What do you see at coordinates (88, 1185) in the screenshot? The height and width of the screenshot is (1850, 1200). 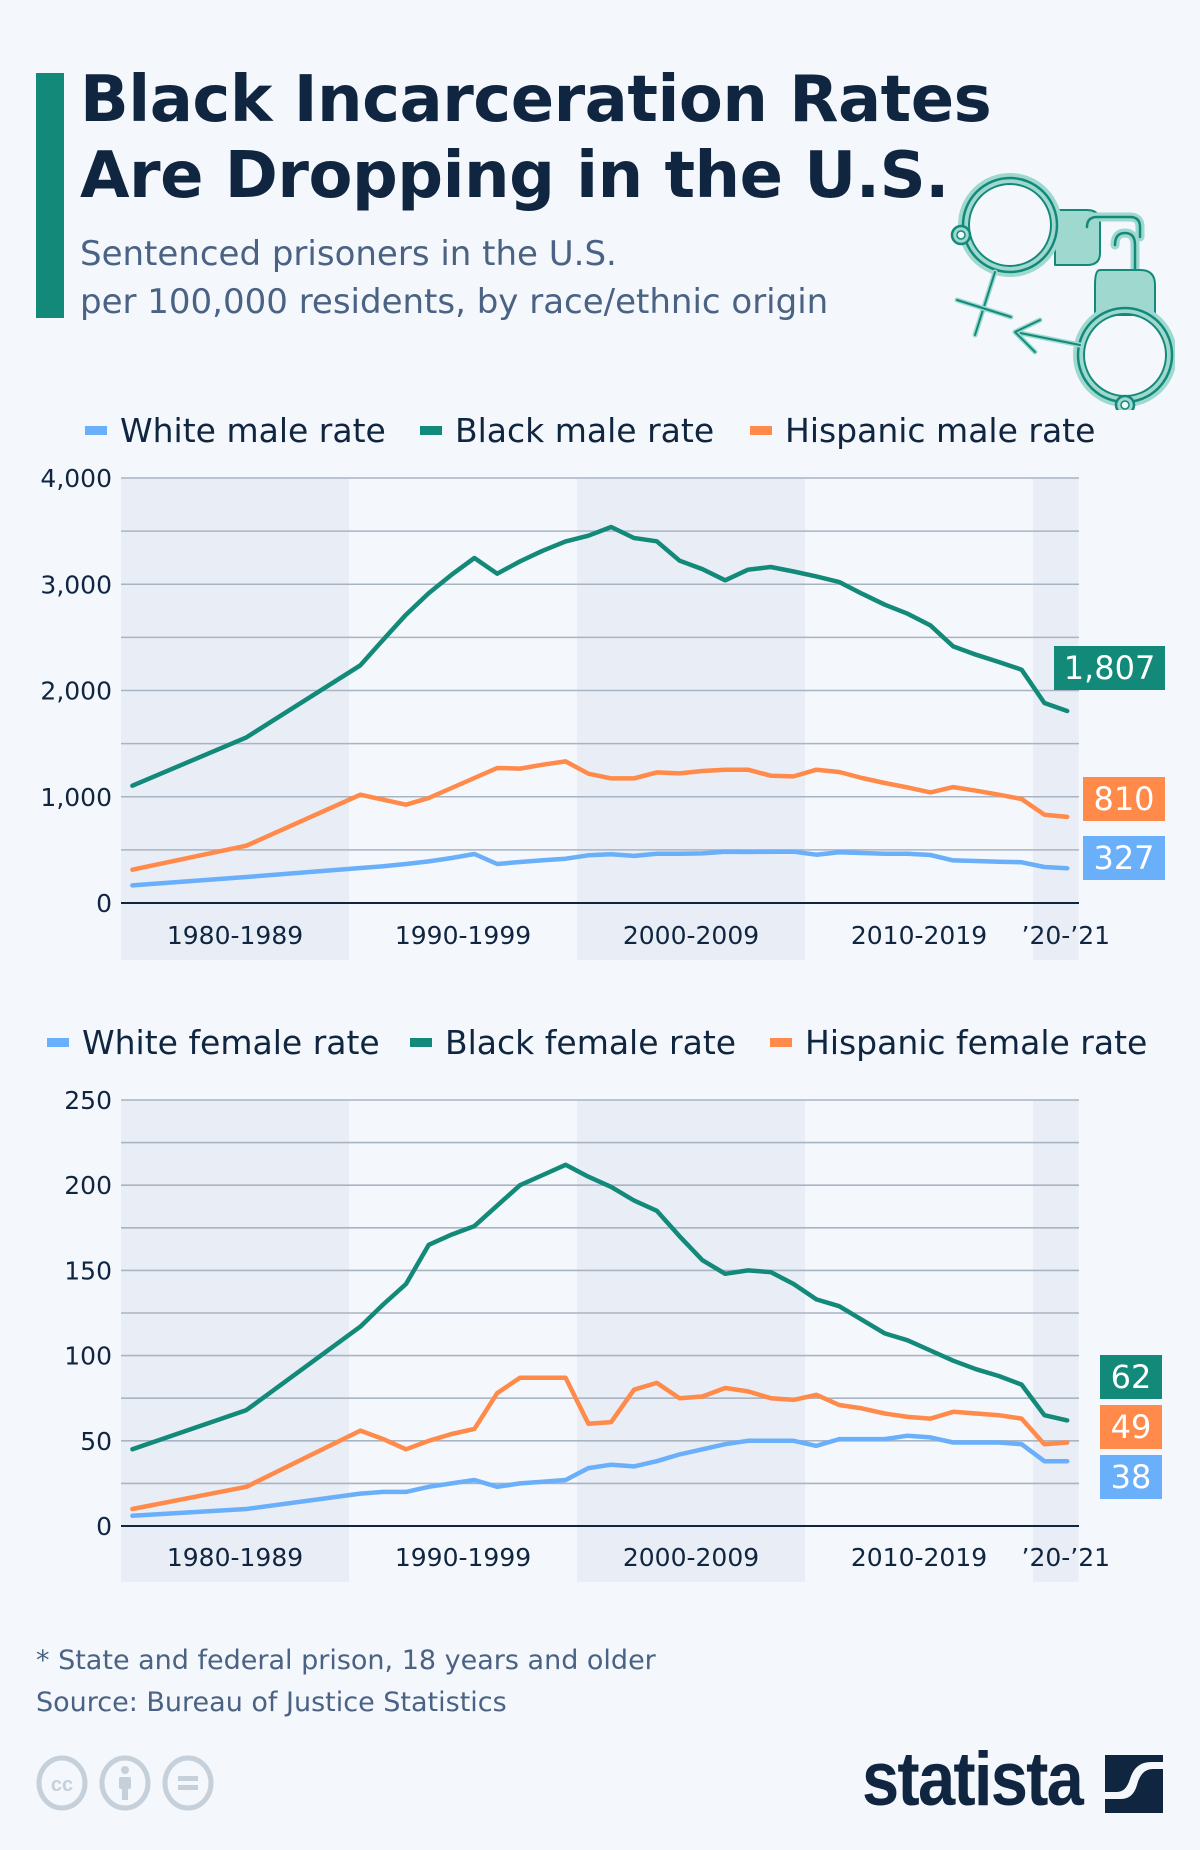 I see `y-axis-tick-label: 200` at bounding box center [88, 1185].